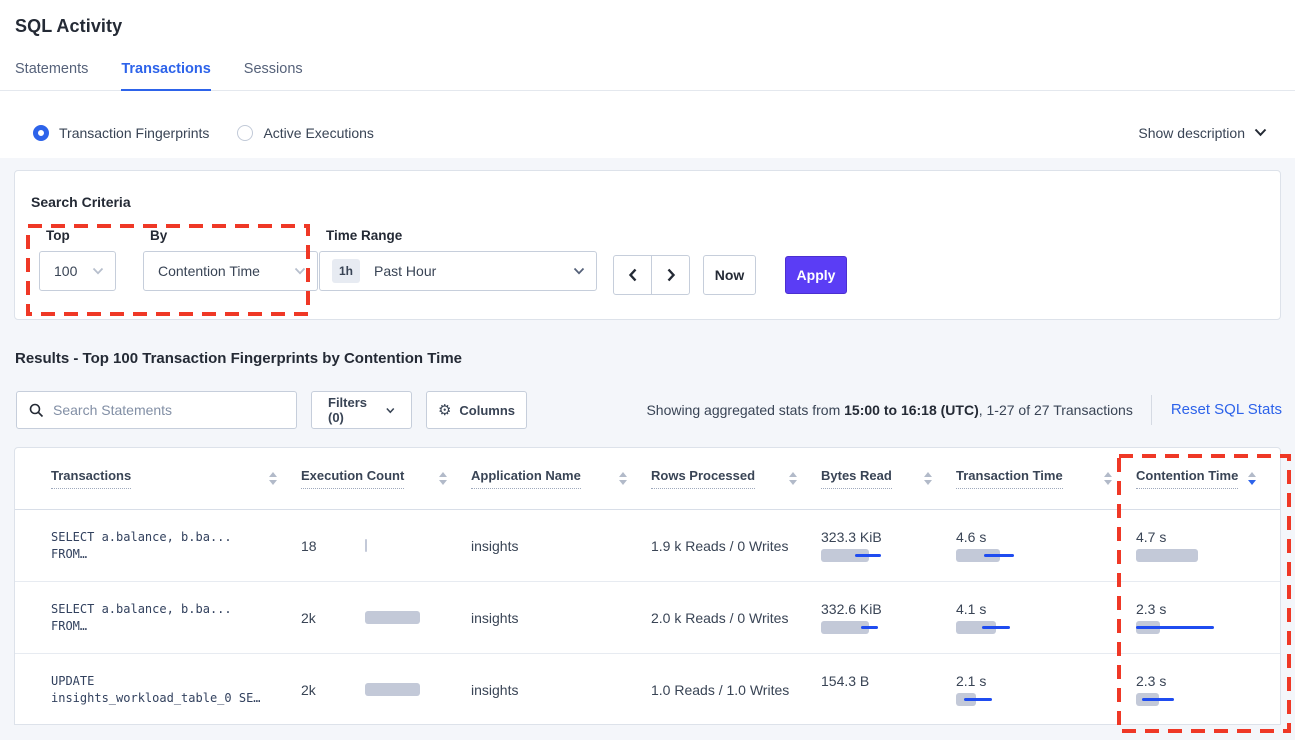 This screenshot has width=1295, height=740. I want to click on now-button: Now, so click(729, 275).